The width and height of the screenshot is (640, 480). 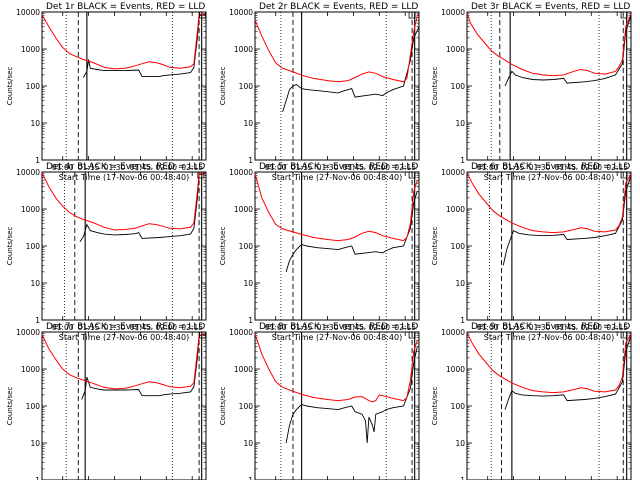 I want to click on panel-title: Det 8r BLACK = Events, RED = LLD, so click(x=338, y=327).